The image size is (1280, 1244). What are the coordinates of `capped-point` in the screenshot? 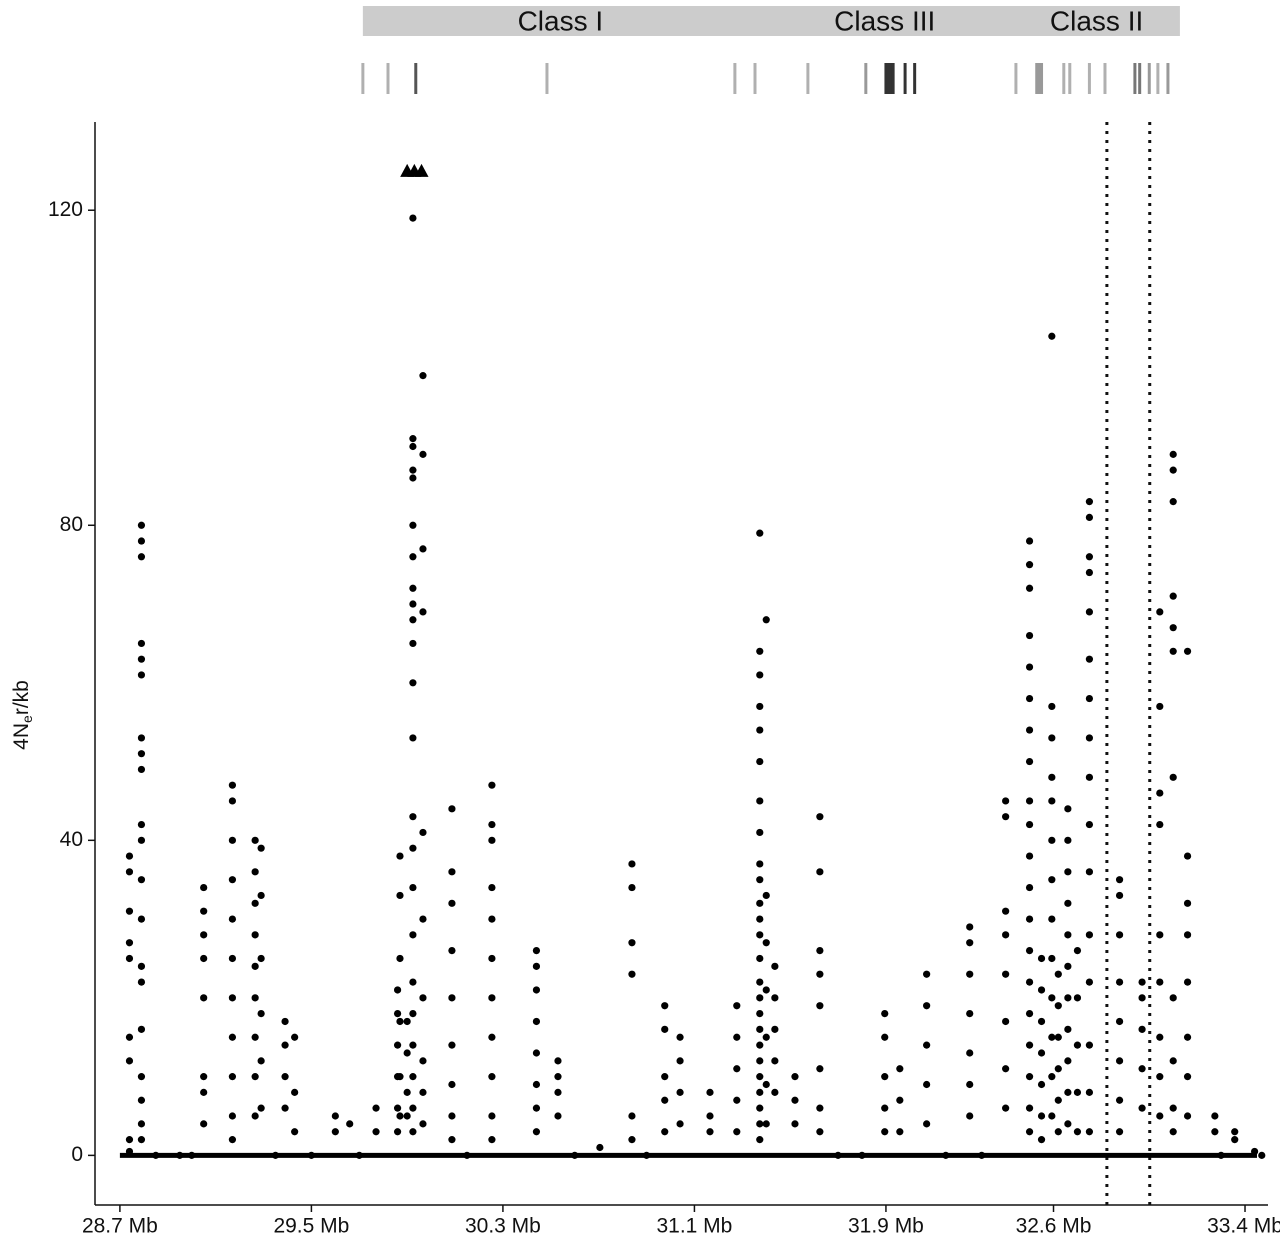 It's located at (421, 170).